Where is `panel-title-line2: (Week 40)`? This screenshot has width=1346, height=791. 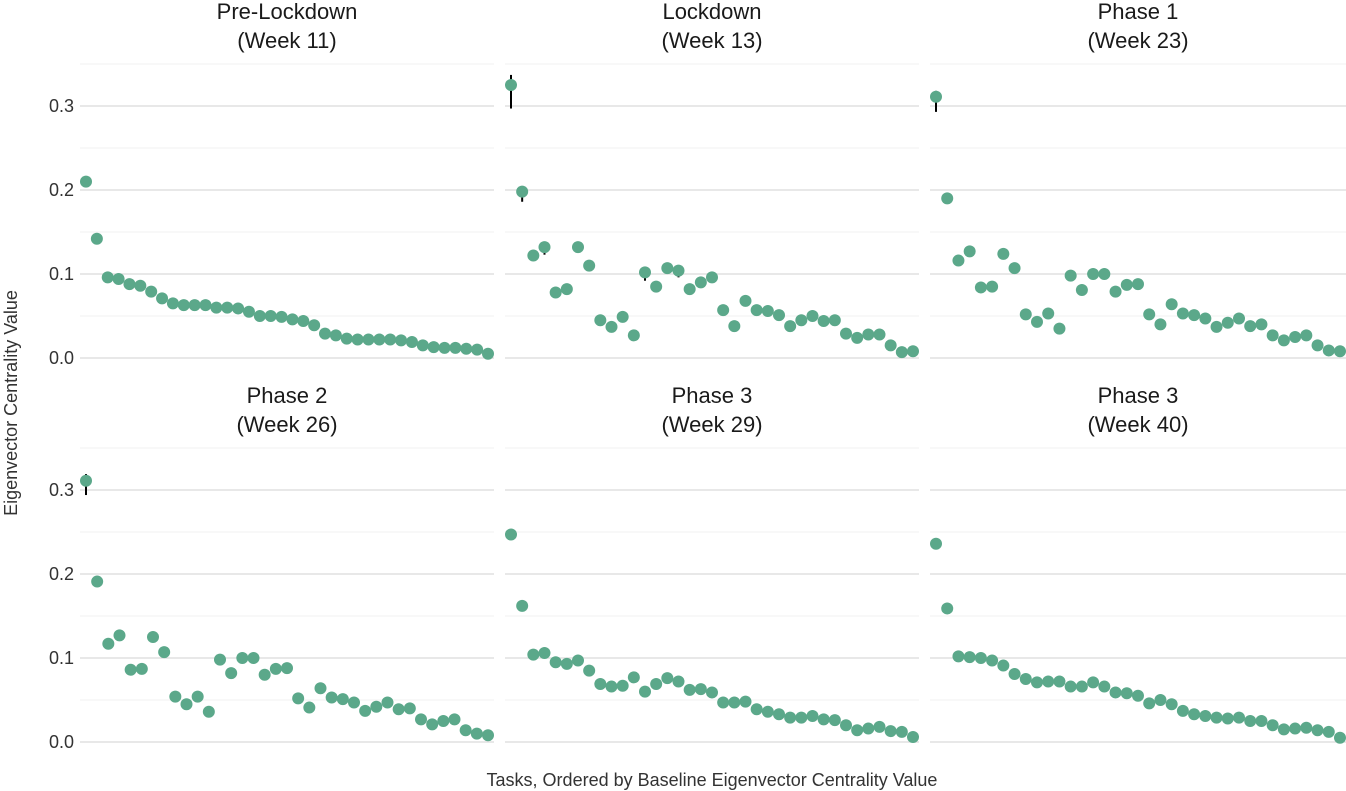
panel-title-line2: (Week 40) is located at coordinates (1137, 424).